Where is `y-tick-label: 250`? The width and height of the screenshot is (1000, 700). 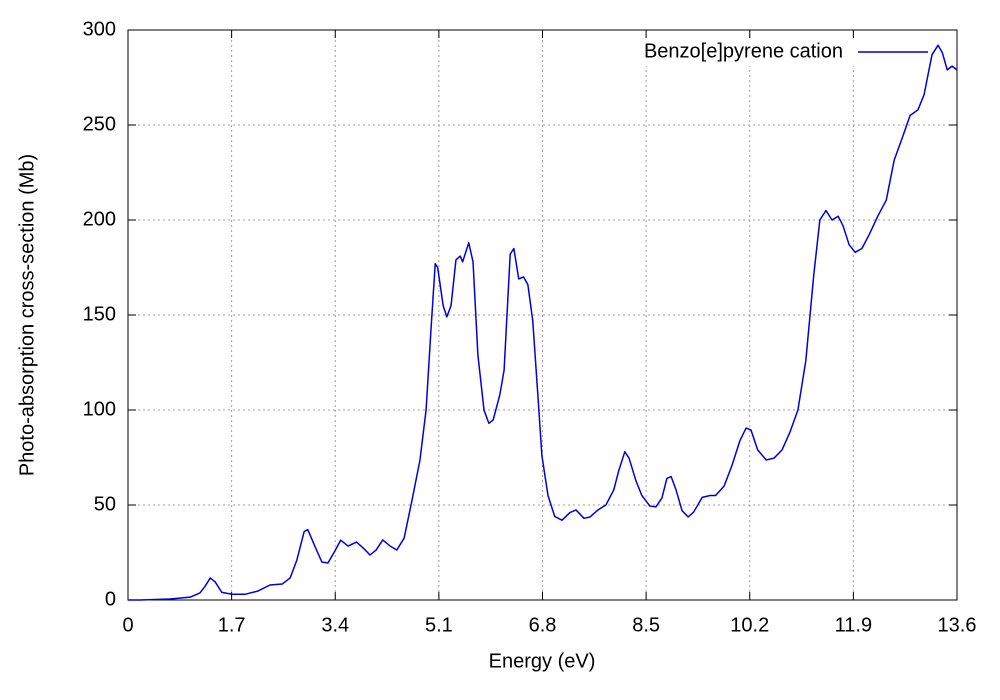
y-tick-label: 250 is located at coordinates (99, 124).